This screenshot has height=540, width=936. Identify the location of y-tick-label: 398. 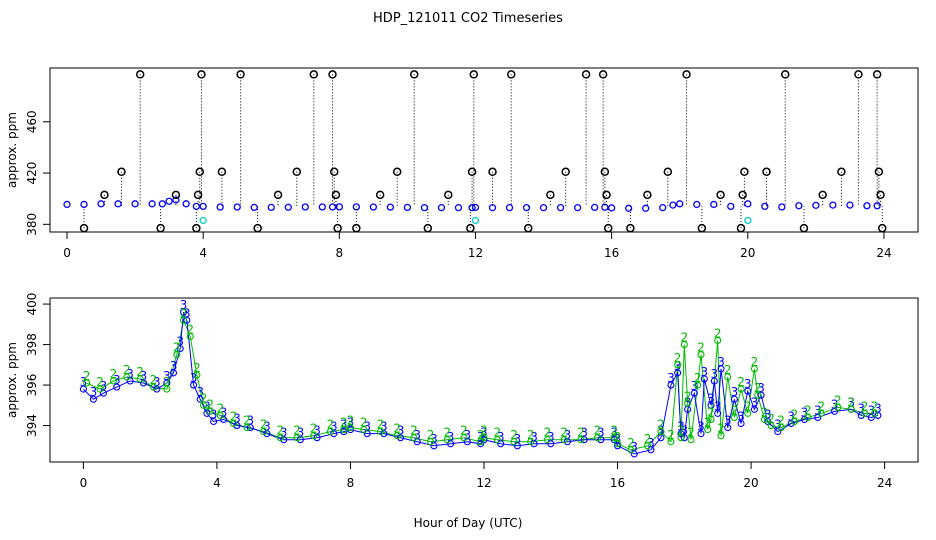
(32, 344).